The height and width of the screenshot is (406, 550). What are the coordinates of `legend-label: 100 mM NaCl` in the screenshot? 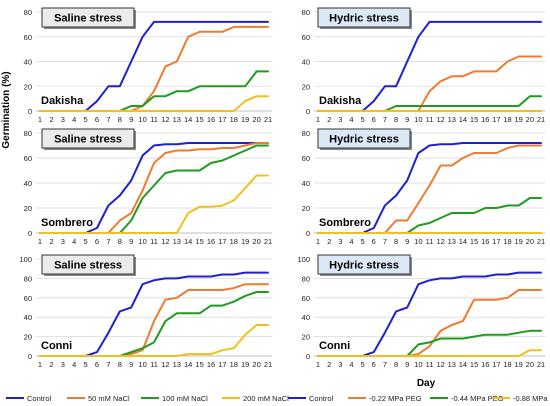 It's located at (185, 398).